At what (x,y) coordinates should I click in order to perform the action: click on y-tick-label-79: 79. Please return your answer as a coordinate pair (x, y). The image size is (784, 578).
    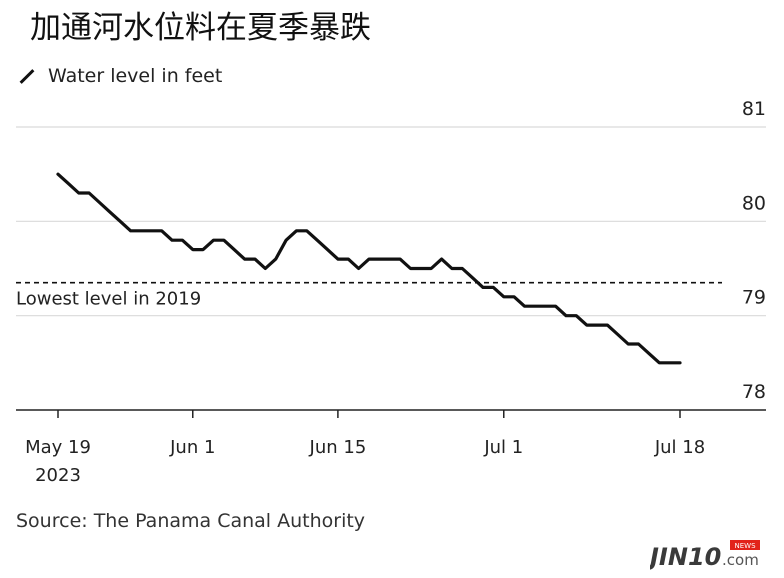
    Looking at the image, I should click on (754, 298).